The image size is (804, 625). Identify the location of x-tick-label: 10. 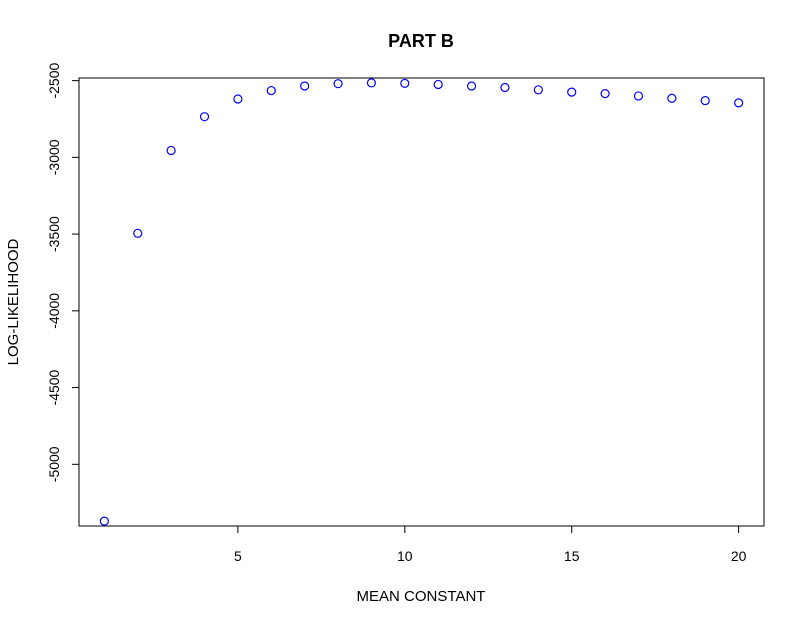
(405, 556).